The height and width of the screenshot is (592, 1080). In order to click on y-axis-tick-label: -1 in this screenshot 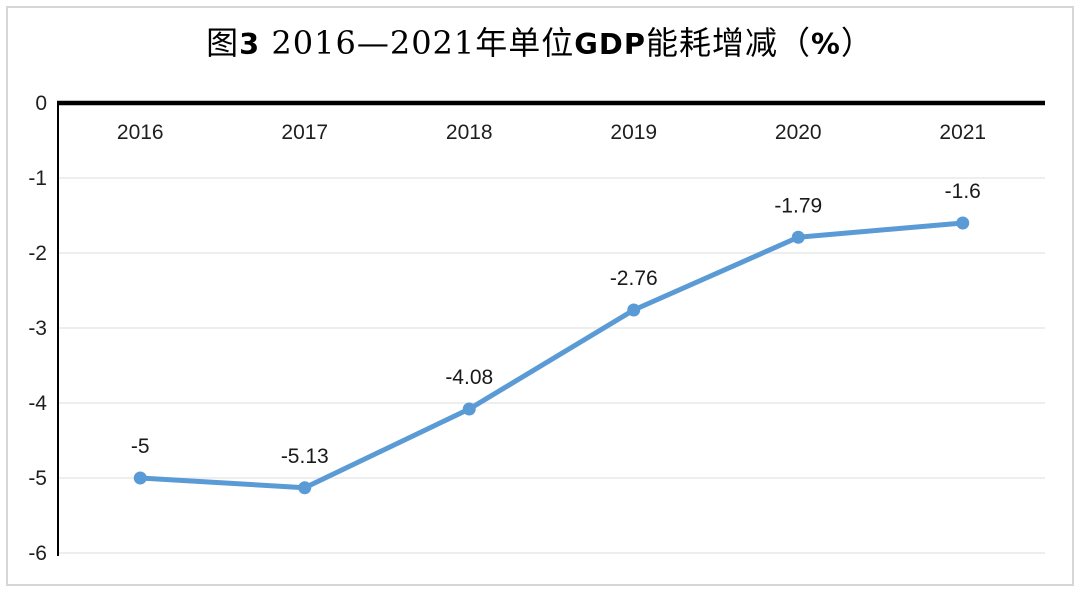, I will do `click(37, 178)`.